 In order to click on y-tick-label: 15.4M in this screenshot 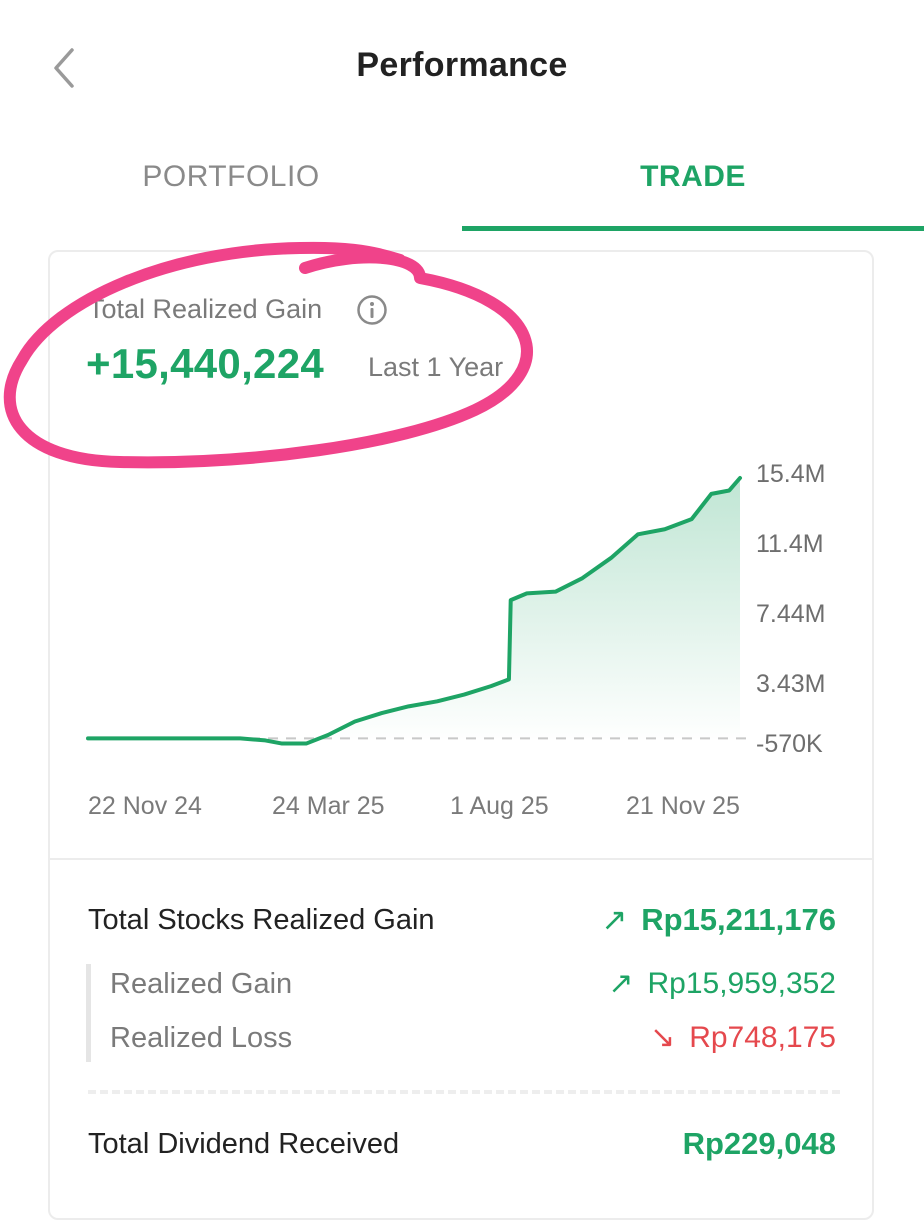, I will do `click(791, 474)`.